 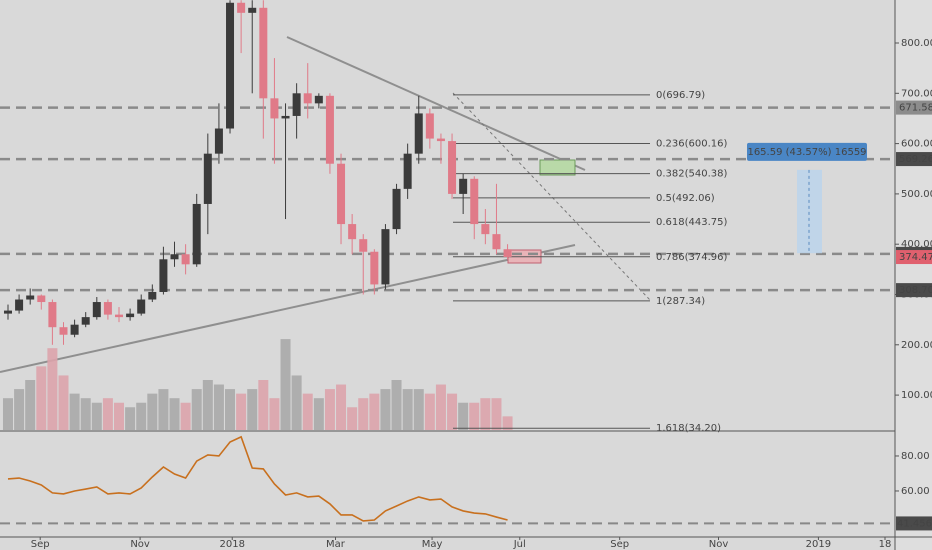 I want to click on y-tick-label: 400.00, so click(x=916, y=244).